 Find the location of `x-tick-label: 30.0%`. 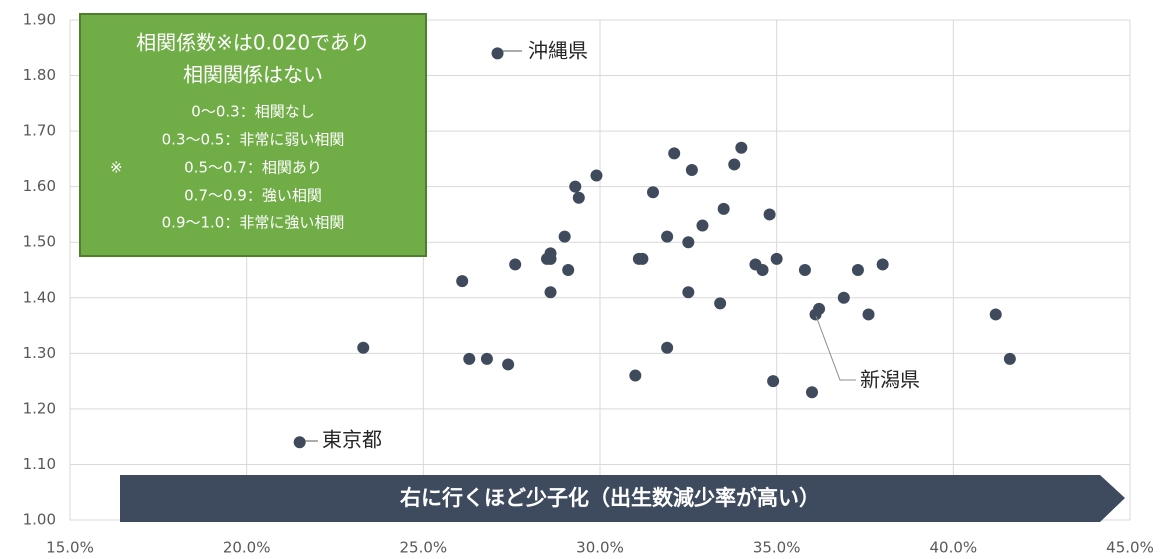

x-tick-label: 30.0% is located at coordinates (600, 548).